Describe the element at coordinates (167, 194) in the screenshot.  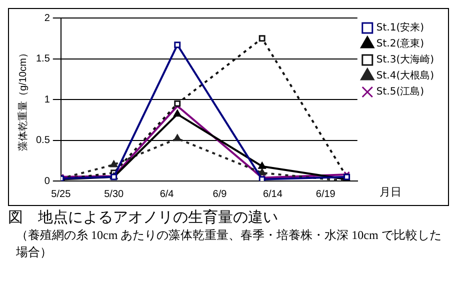
I see `x-tick-label: 6/4` at that location.